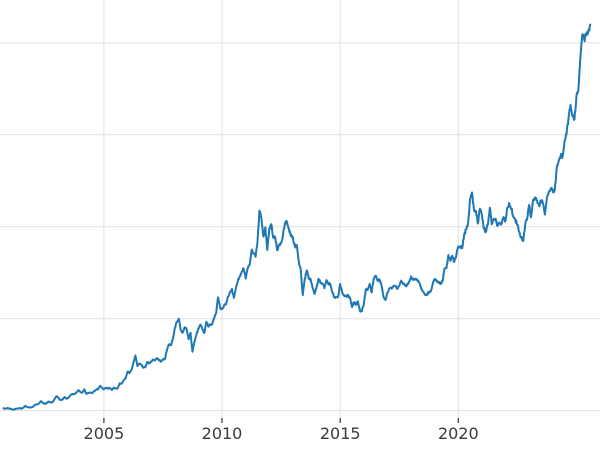 Image resolution: width=600 pixels, height=450 pixels. Describe the element at coordinates (104, 433) in the screenshot. I see `x-tick-label-2005: 2005` at that location.